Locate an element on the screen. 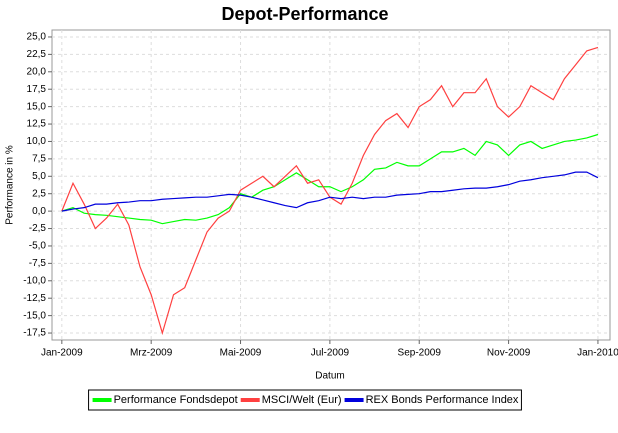 The width and height of the screenshot is (618, 433). x-tick-label: Jan-2009 is located at coordinates (62, 353).